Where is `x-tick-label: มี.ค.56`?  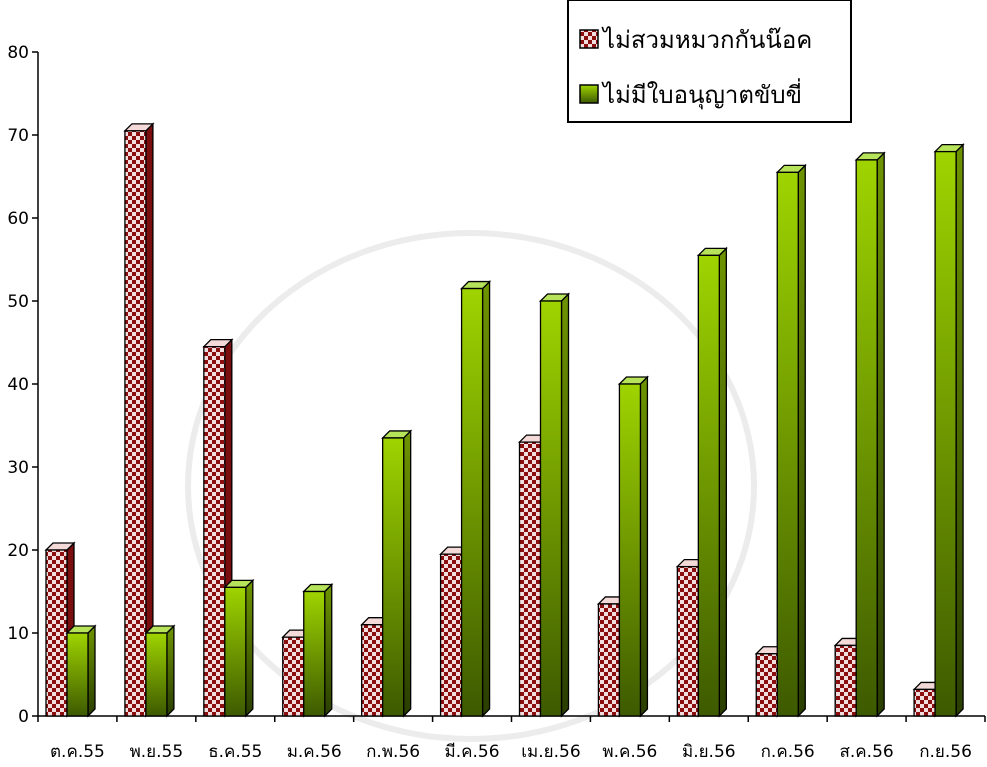 x-tick-label: มี.ค.56 is located at coordinates (472, 752).